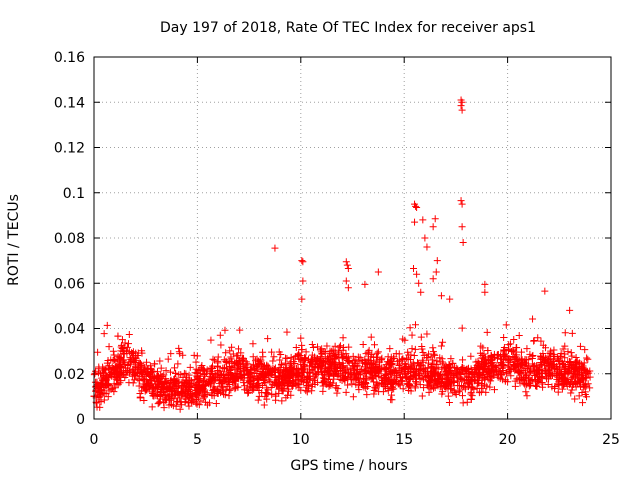 Image resolution: width=640 pixels, height=480 pixels. What do you see at coordinates (69, 239) in the screenshot?
I see `y-tick-label: 0.08` at bounding box center [69, 239].